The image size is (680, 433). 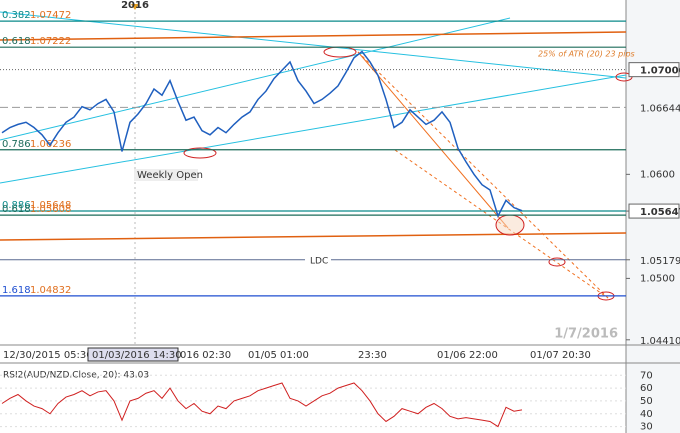 I want to click on y-tick-label: 50, so click(x=646, y=401).